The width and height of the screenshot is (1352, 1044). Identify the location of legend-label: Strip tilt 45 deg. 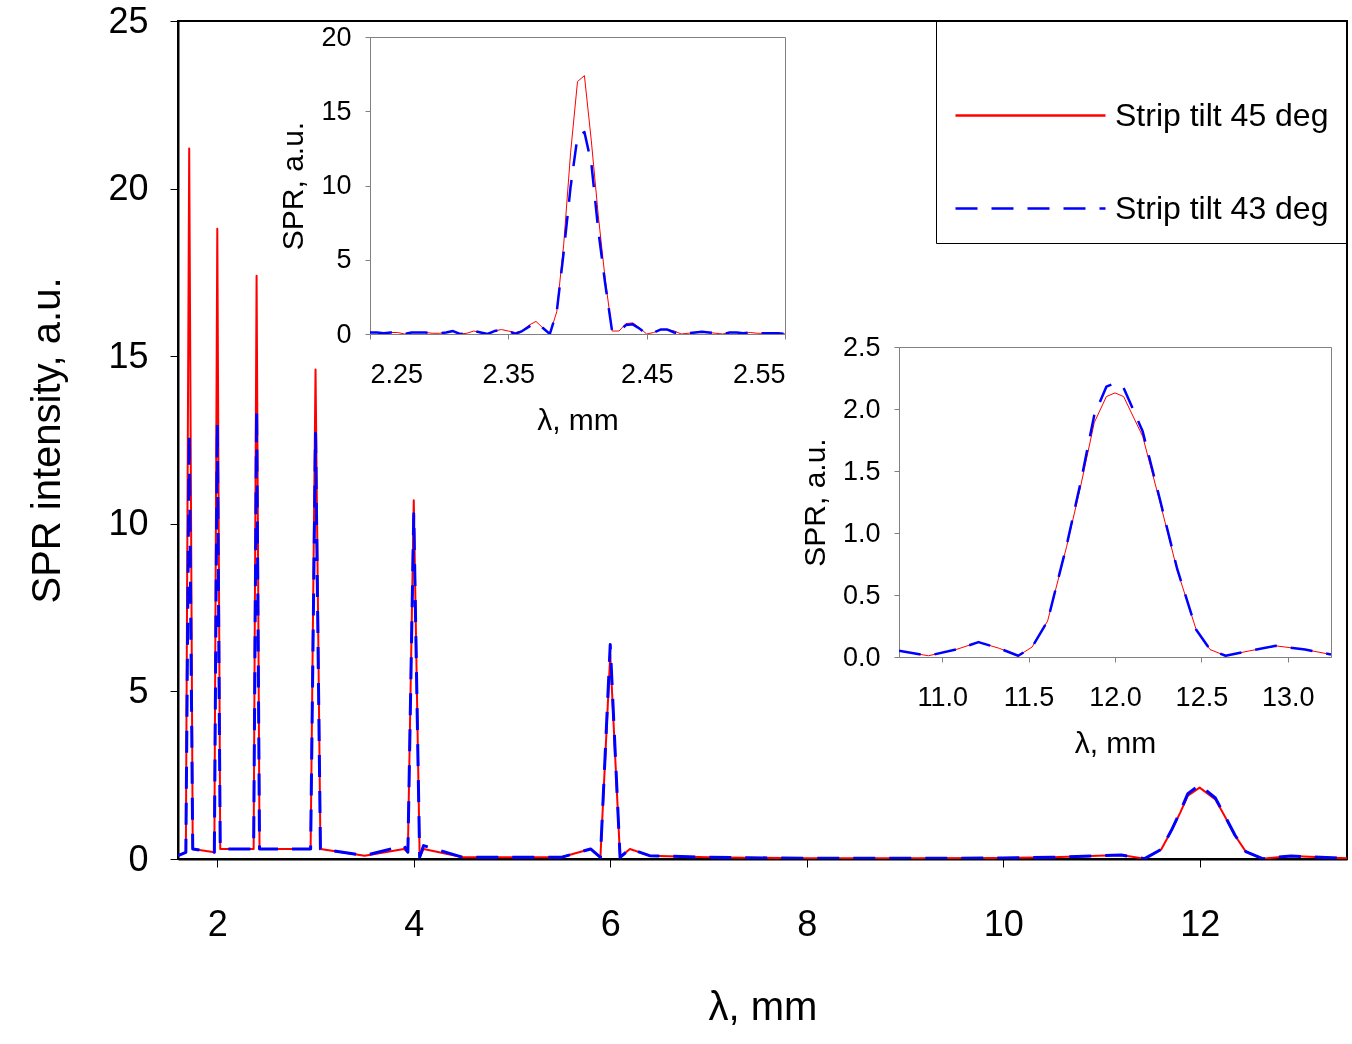
(1222, 114).